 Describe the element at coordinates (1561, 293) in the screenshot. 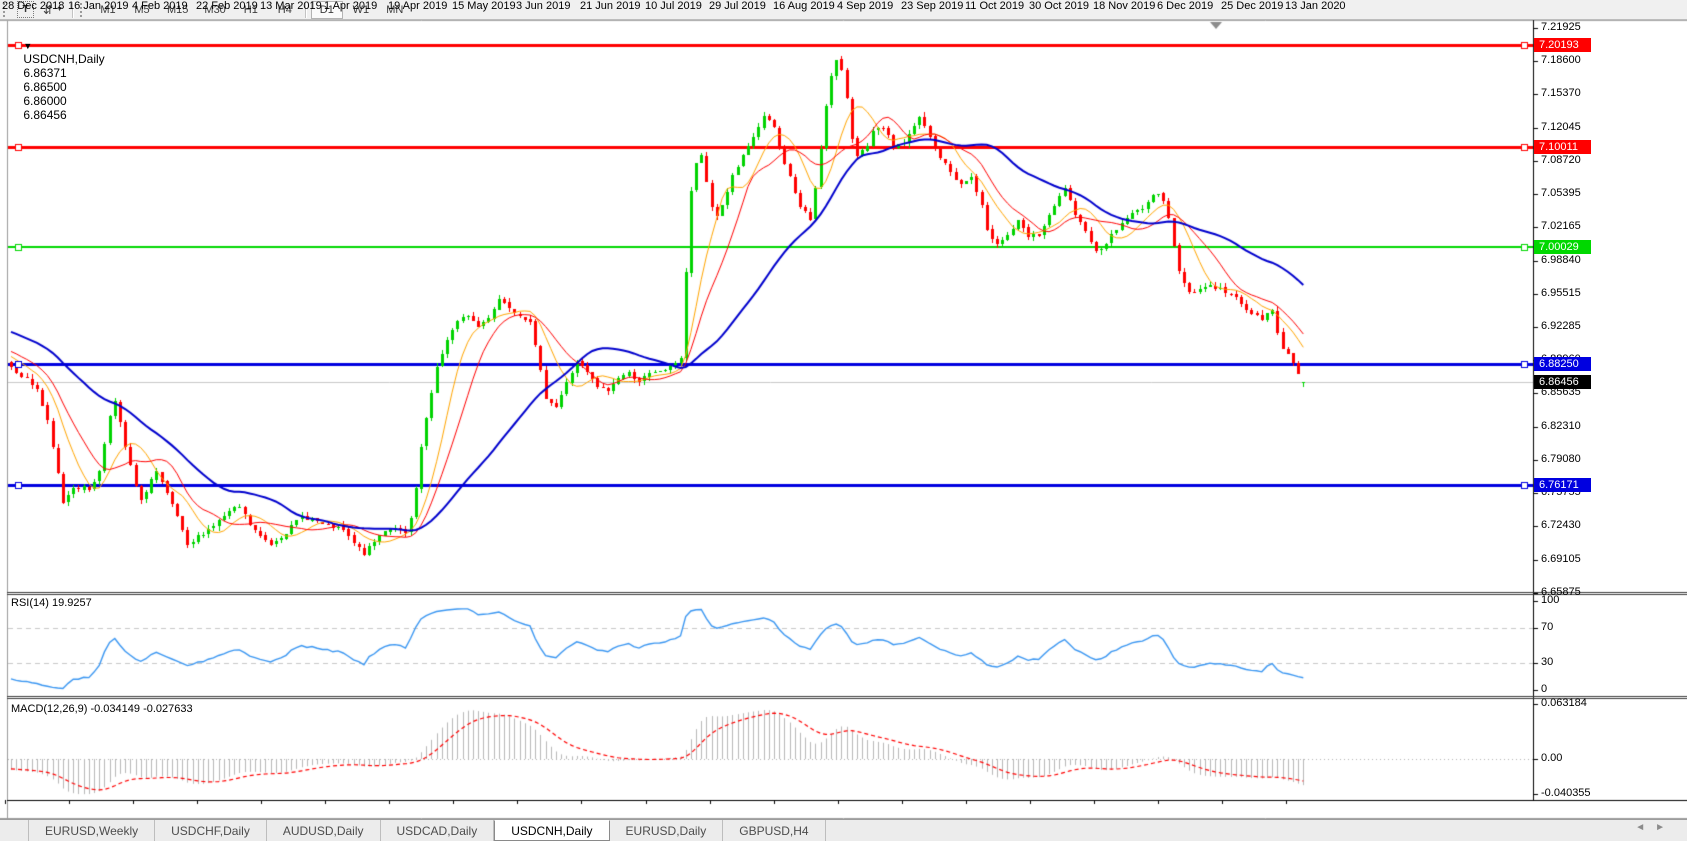

I see `price-axis-label: 6.95515` at that location.